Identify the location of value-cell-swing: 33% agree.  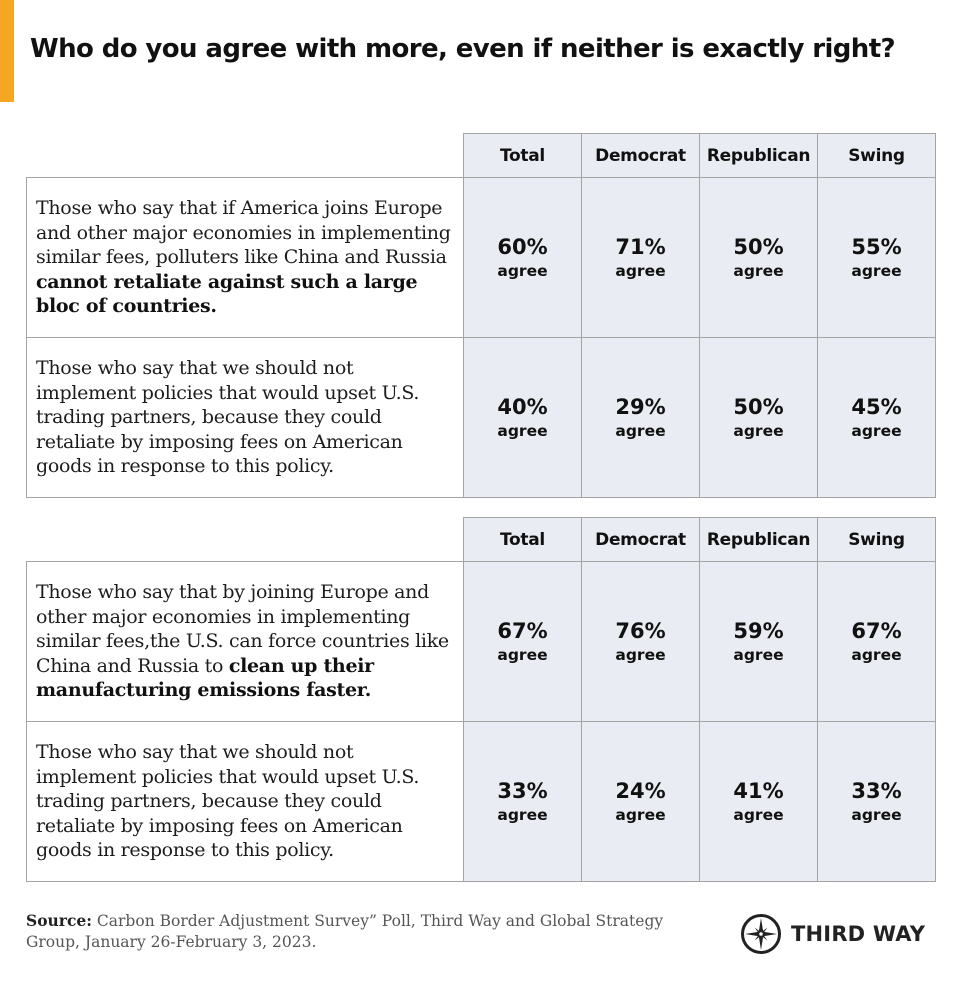
(876, 801).